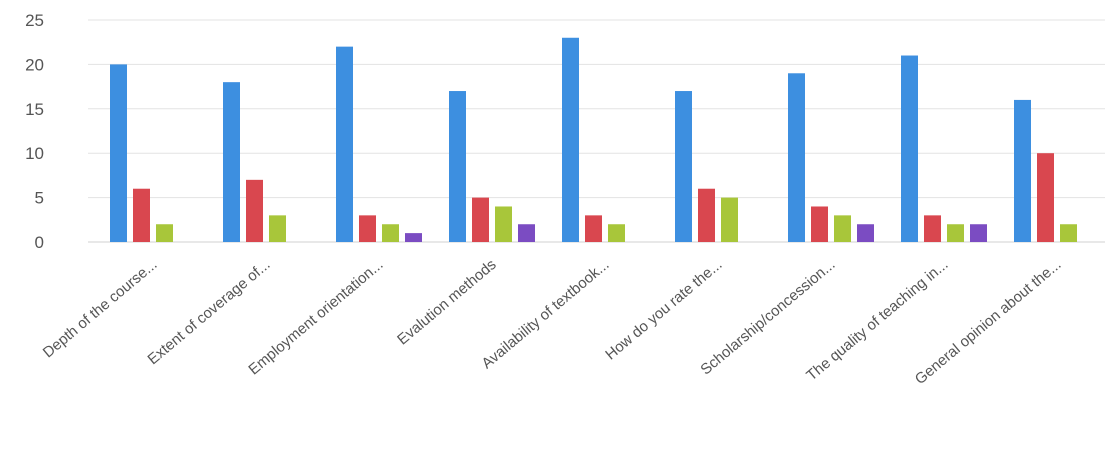 The height and width of the screenshot is (456, 1117). What do you see at coordinates (118, 153) in the screenshot?
I see `bar-series1-cat1` at bounding box center [118, 153].